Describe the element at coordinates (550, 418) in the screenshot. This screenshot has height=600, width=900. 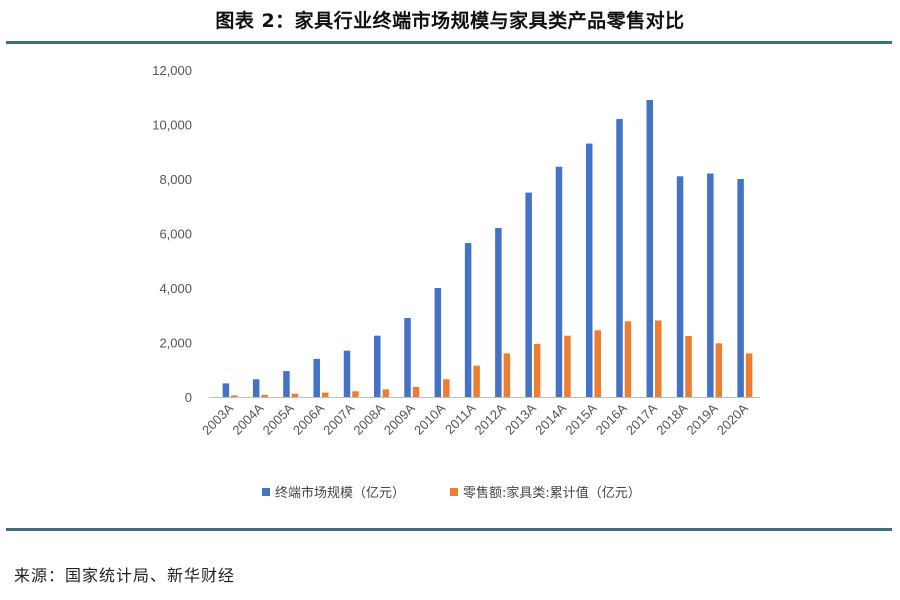
I see `x-tick-label: 2014A` at that location.